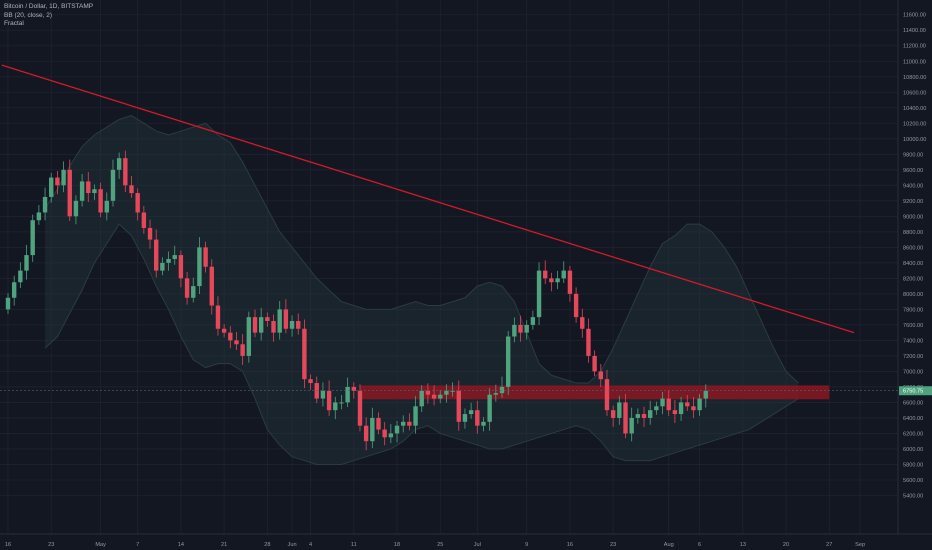 This screenshot has width=932, height=550. Describe the element at coordinates (914, 93) in the screenshot. I see `price-tick-label: 10600.00` at that location.